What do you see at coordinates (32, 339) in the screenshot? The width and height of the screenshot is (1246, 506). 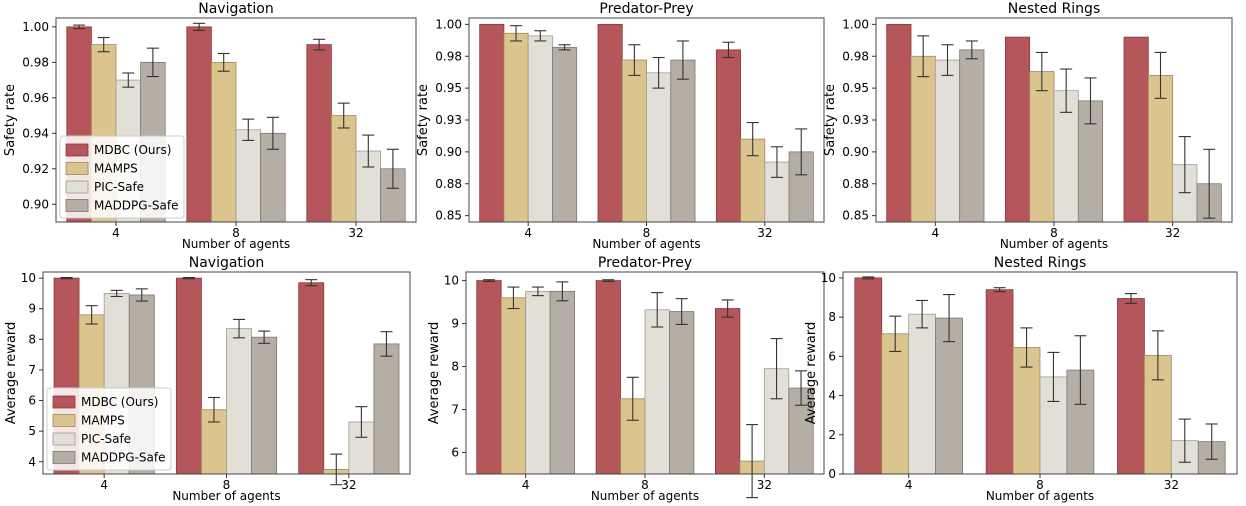 I see `y-tick-label: 8` at bounding box center [32, 339].